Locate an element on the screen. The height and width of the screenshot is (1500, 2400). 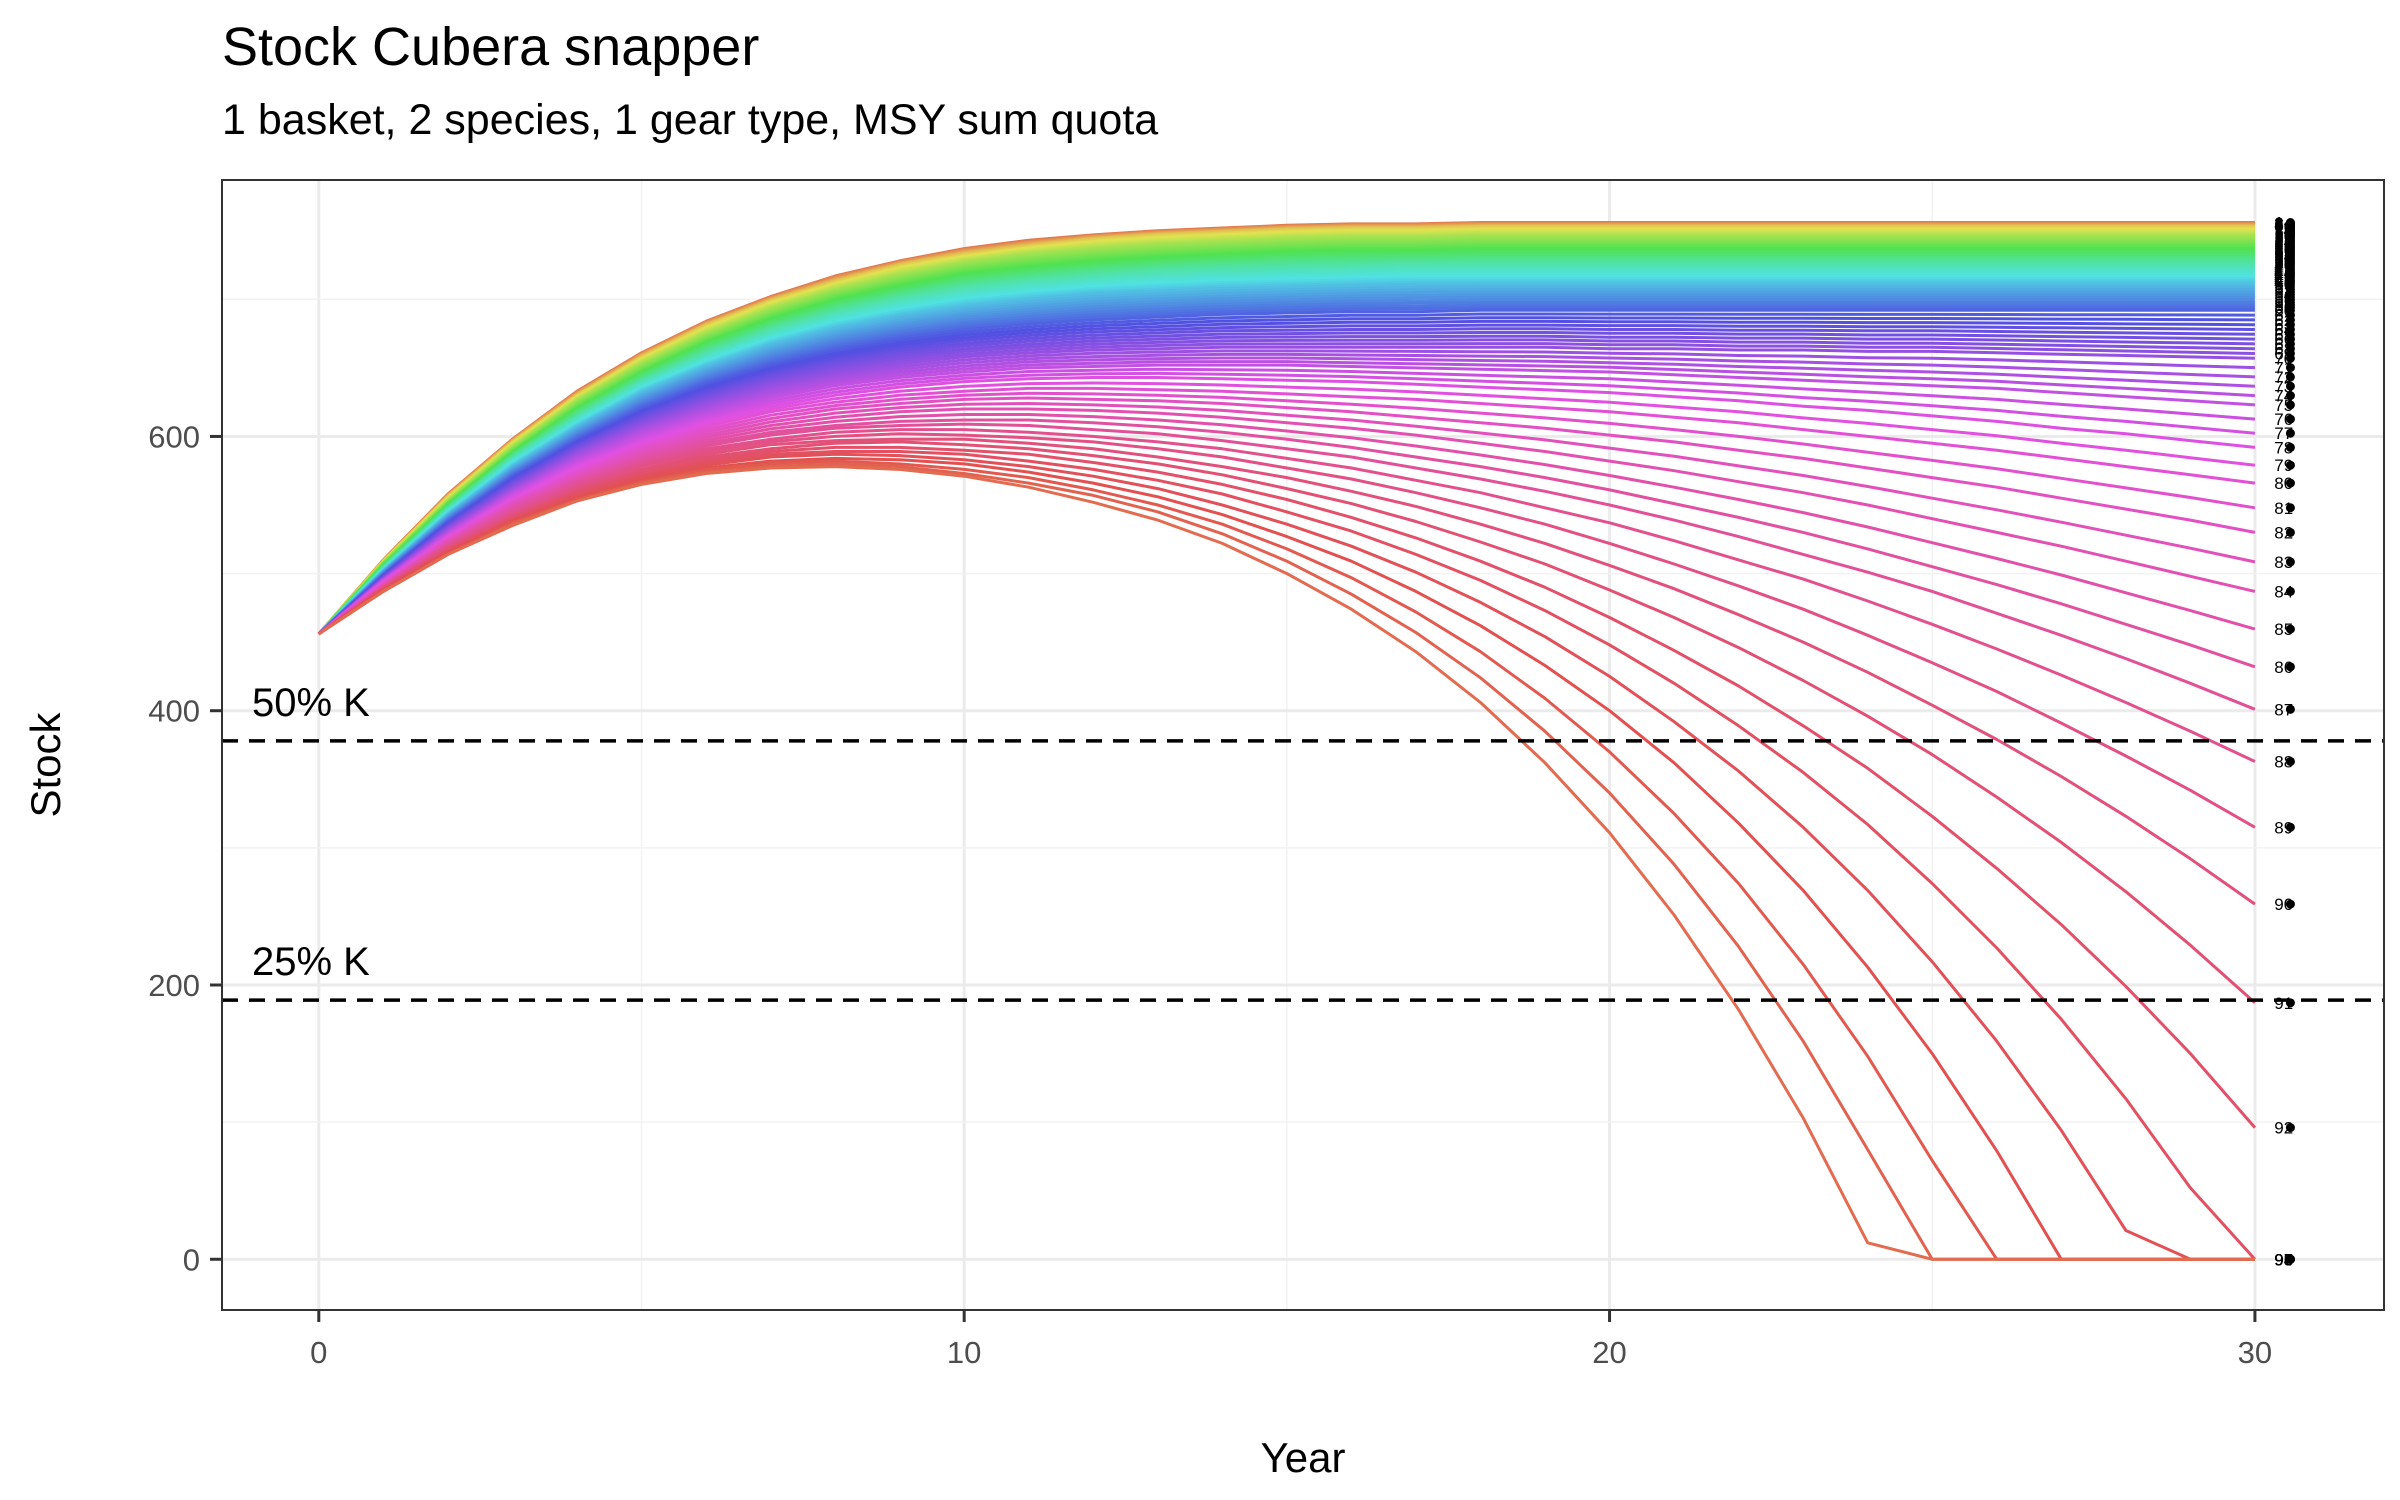
end-label: 98 is located at coordinates (2283, 1259).